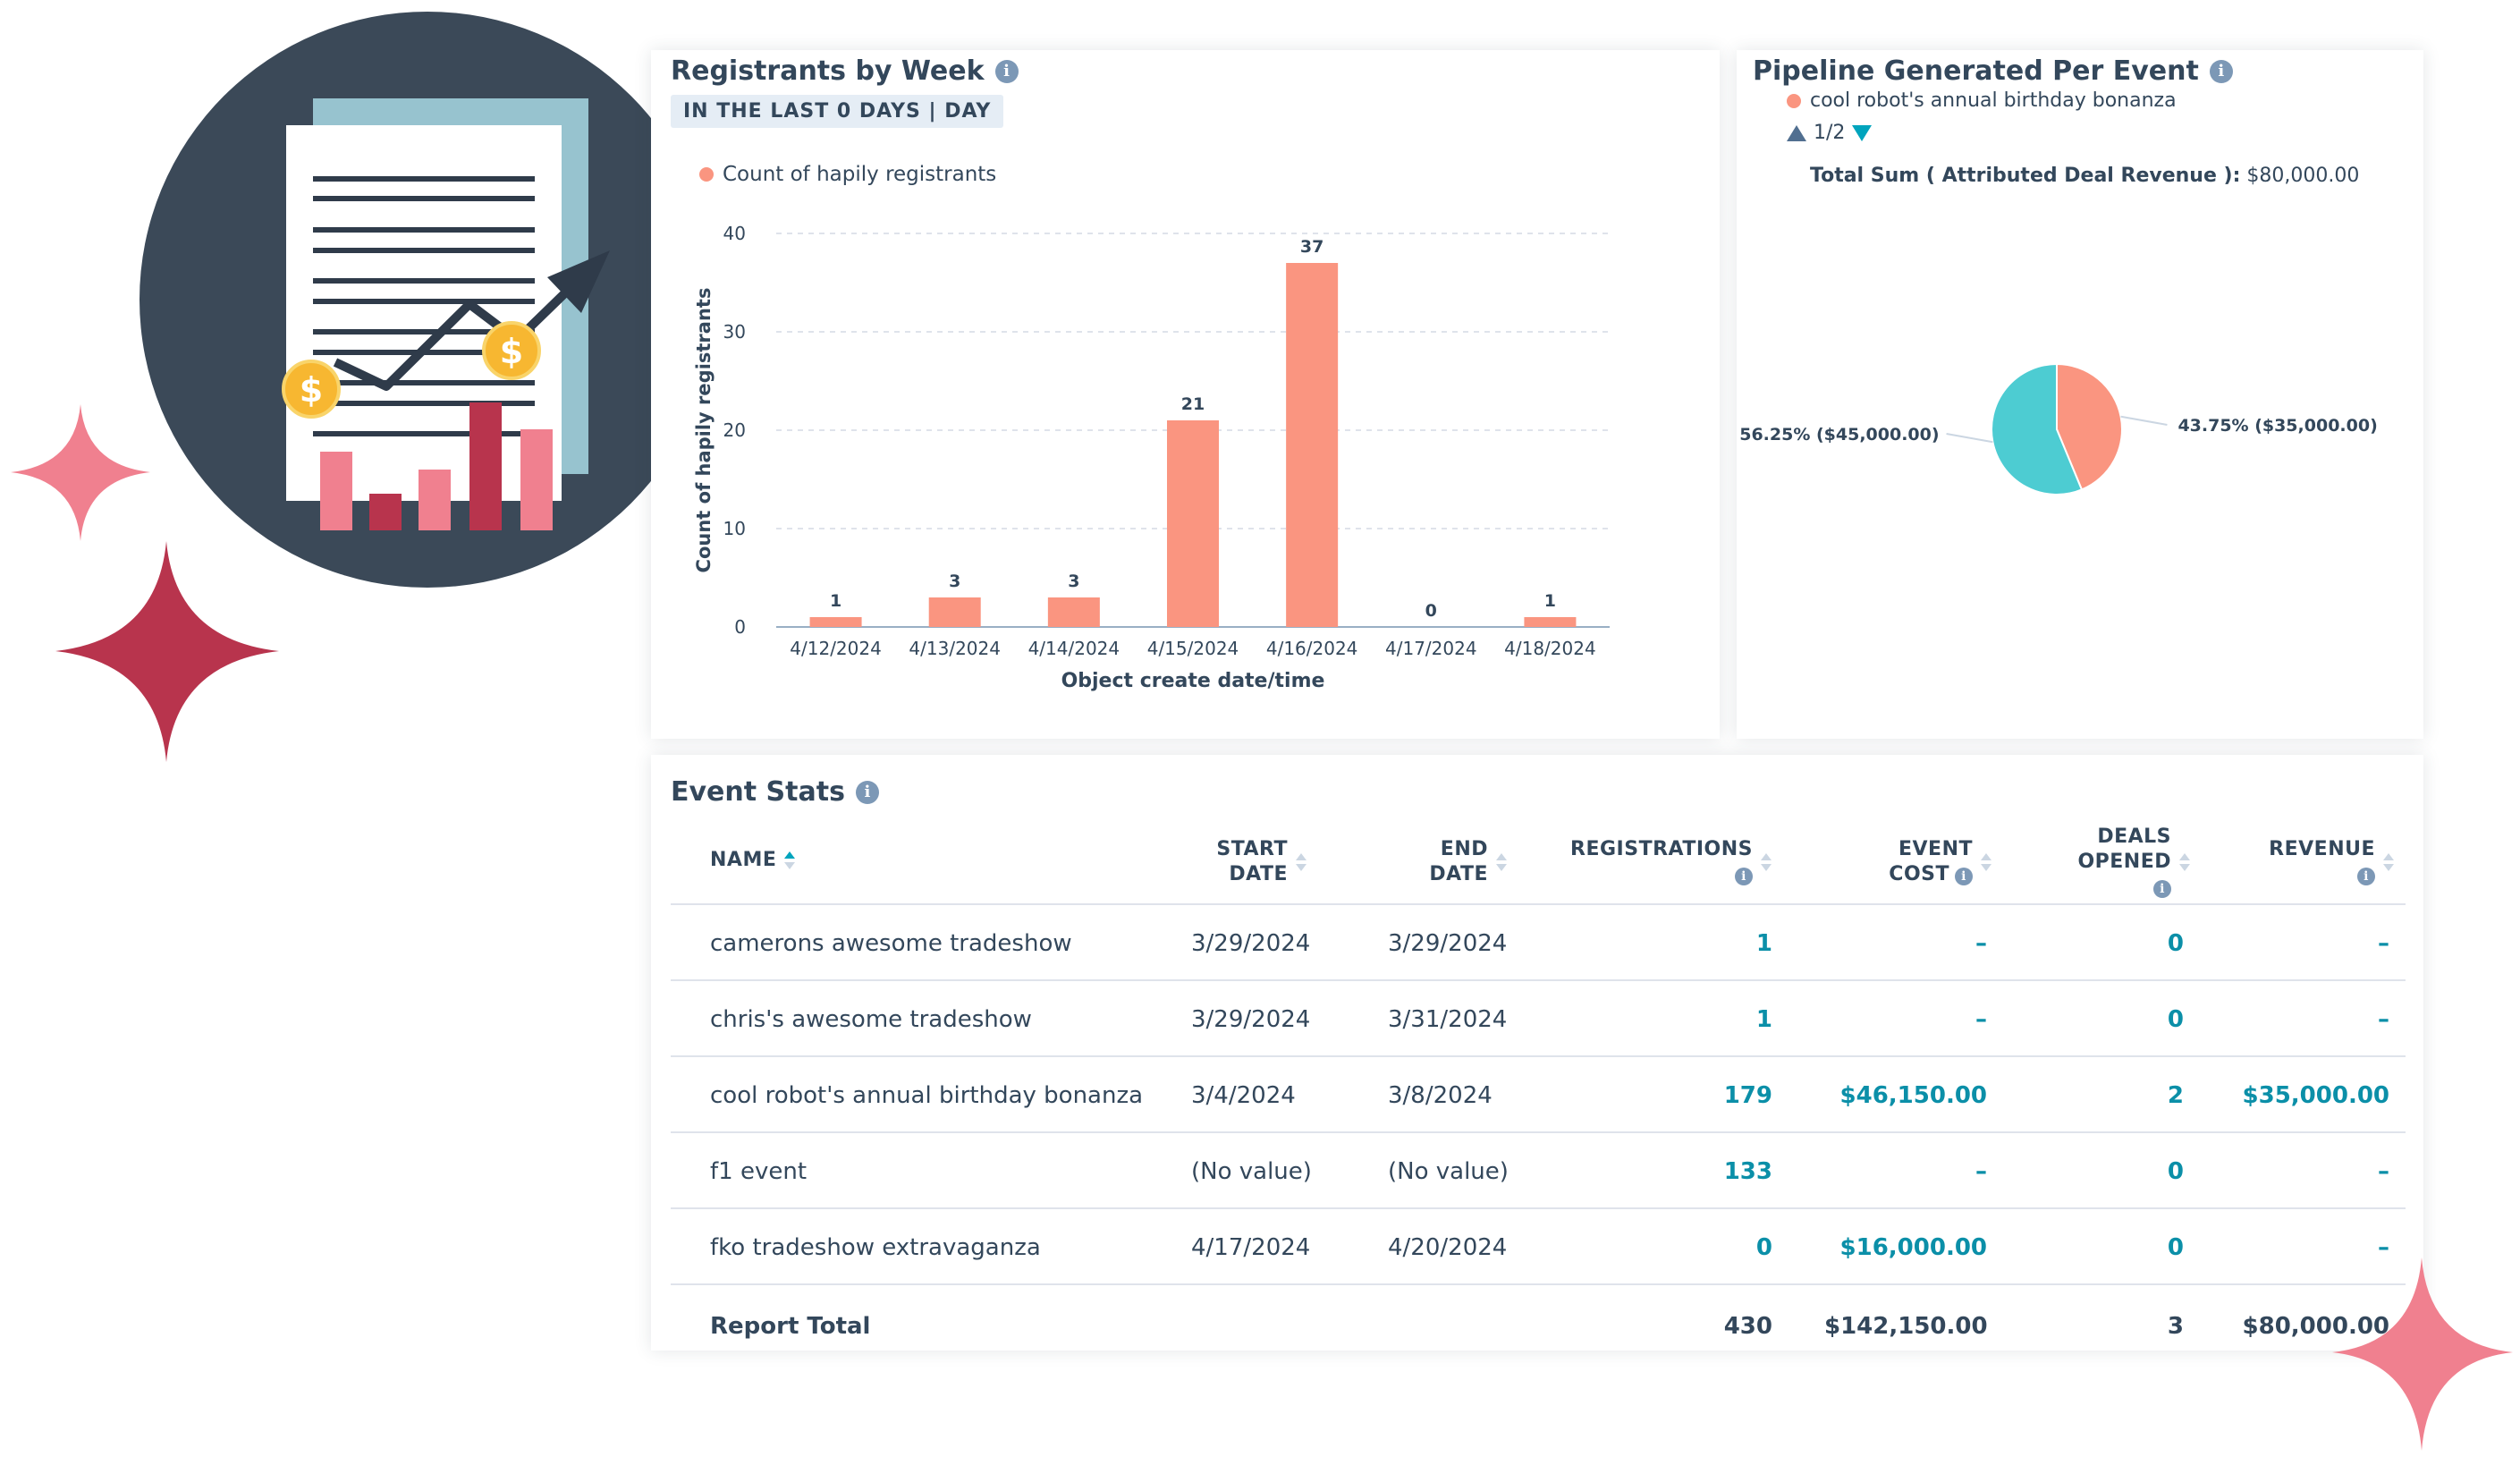  I want to click on event-name-cell: camerons awesome tradeshow, so click(891, 944).